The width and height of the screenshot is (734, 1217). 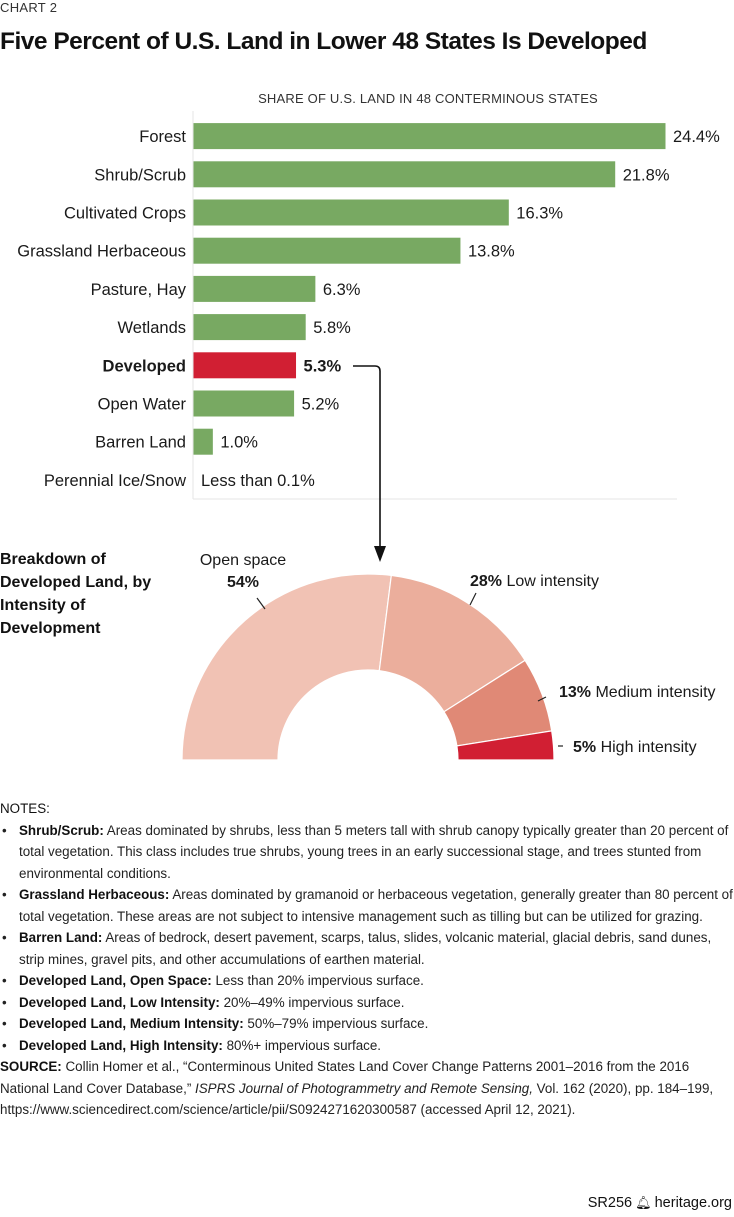 I want to click on source-label: SOURCE:, so click(x=31, y=1066).